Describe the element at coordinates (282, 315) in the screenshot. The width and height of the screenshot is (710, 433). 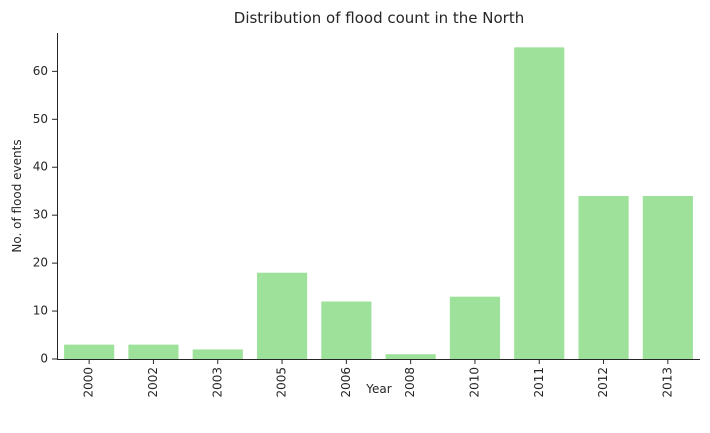
I see `bar-2005` at that location.